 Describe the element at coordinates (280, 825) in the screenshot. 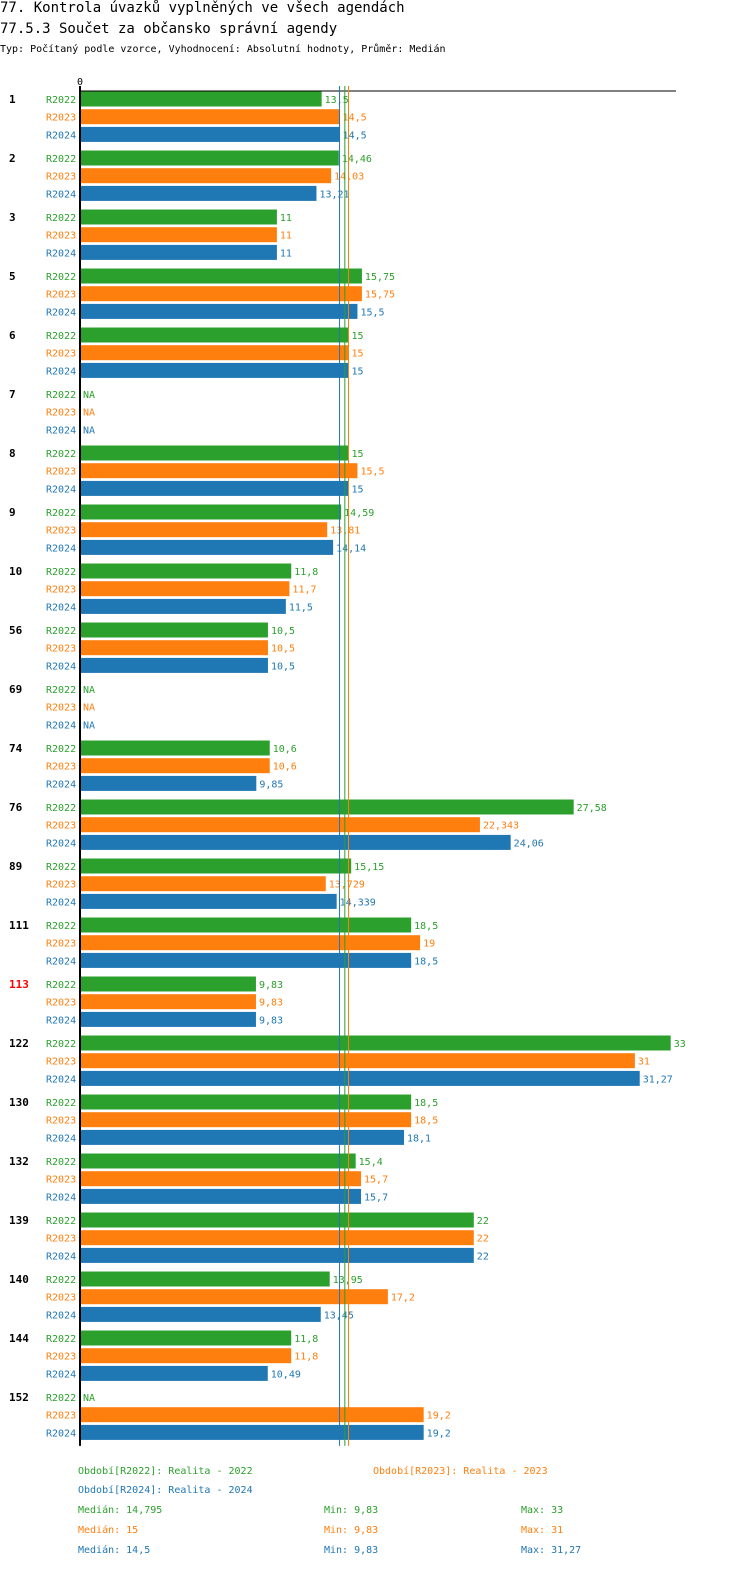

I see `bar-76-R2023` at that location.